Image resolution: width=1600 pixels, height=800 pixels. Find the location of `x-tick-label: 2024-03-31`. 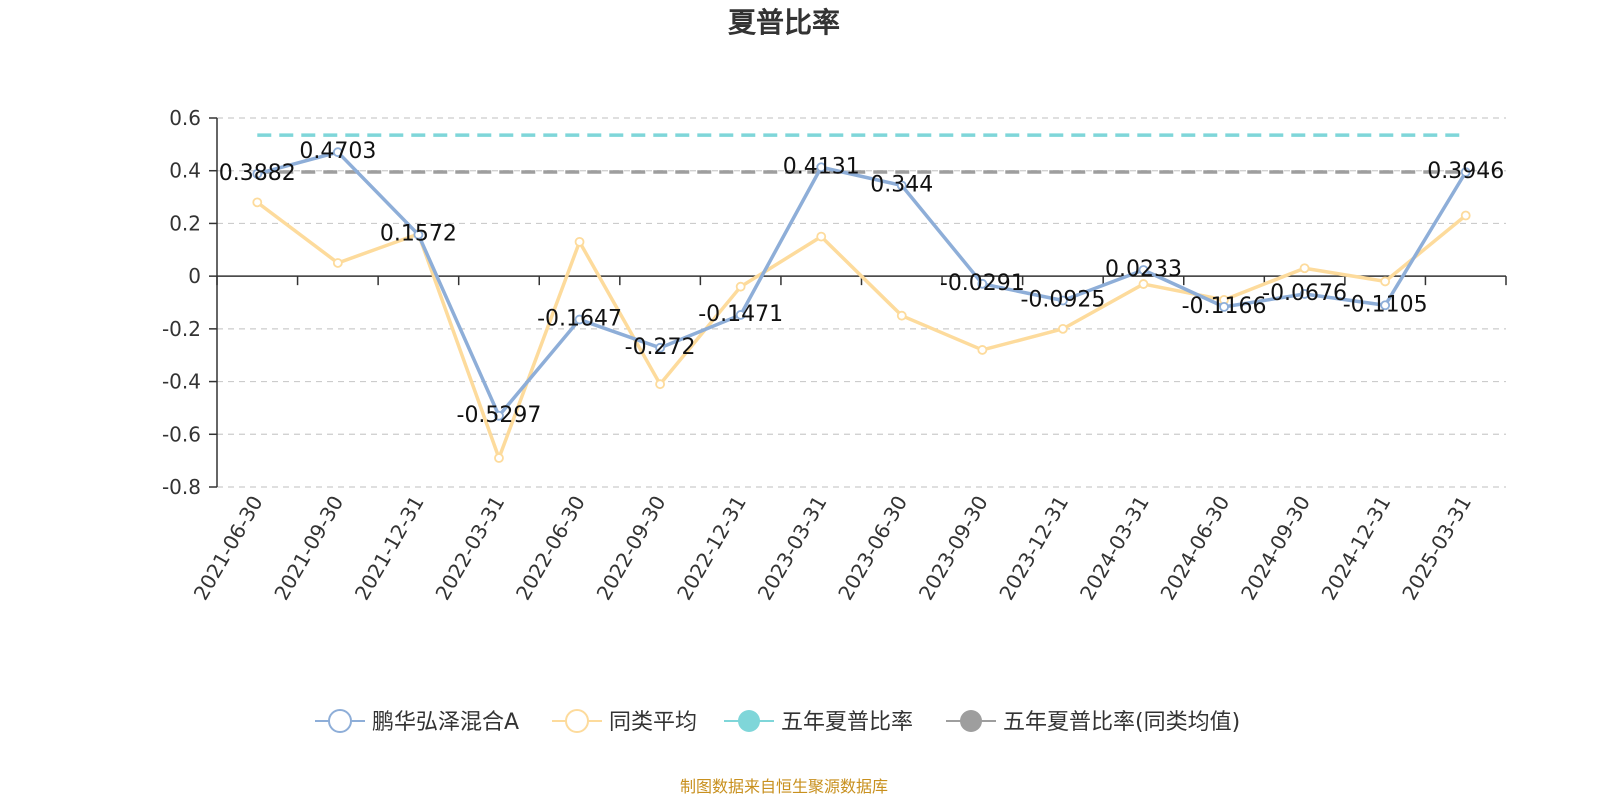

x-tick-label: 2024-03-31 is located at coordinates (1114, 548).